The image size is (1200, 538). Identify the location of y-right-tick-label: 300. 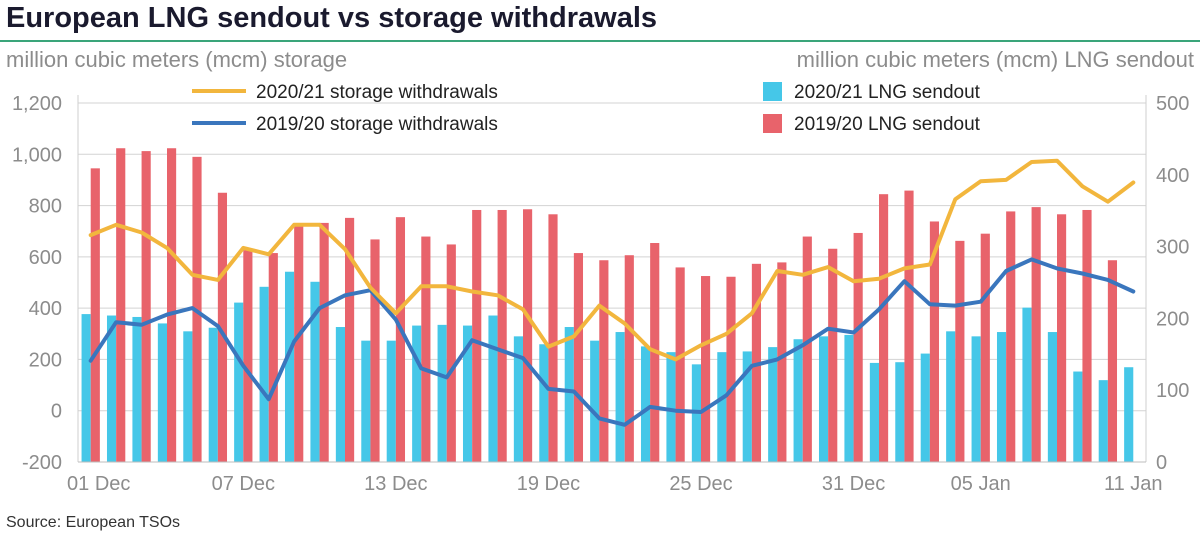
(1172, 248).